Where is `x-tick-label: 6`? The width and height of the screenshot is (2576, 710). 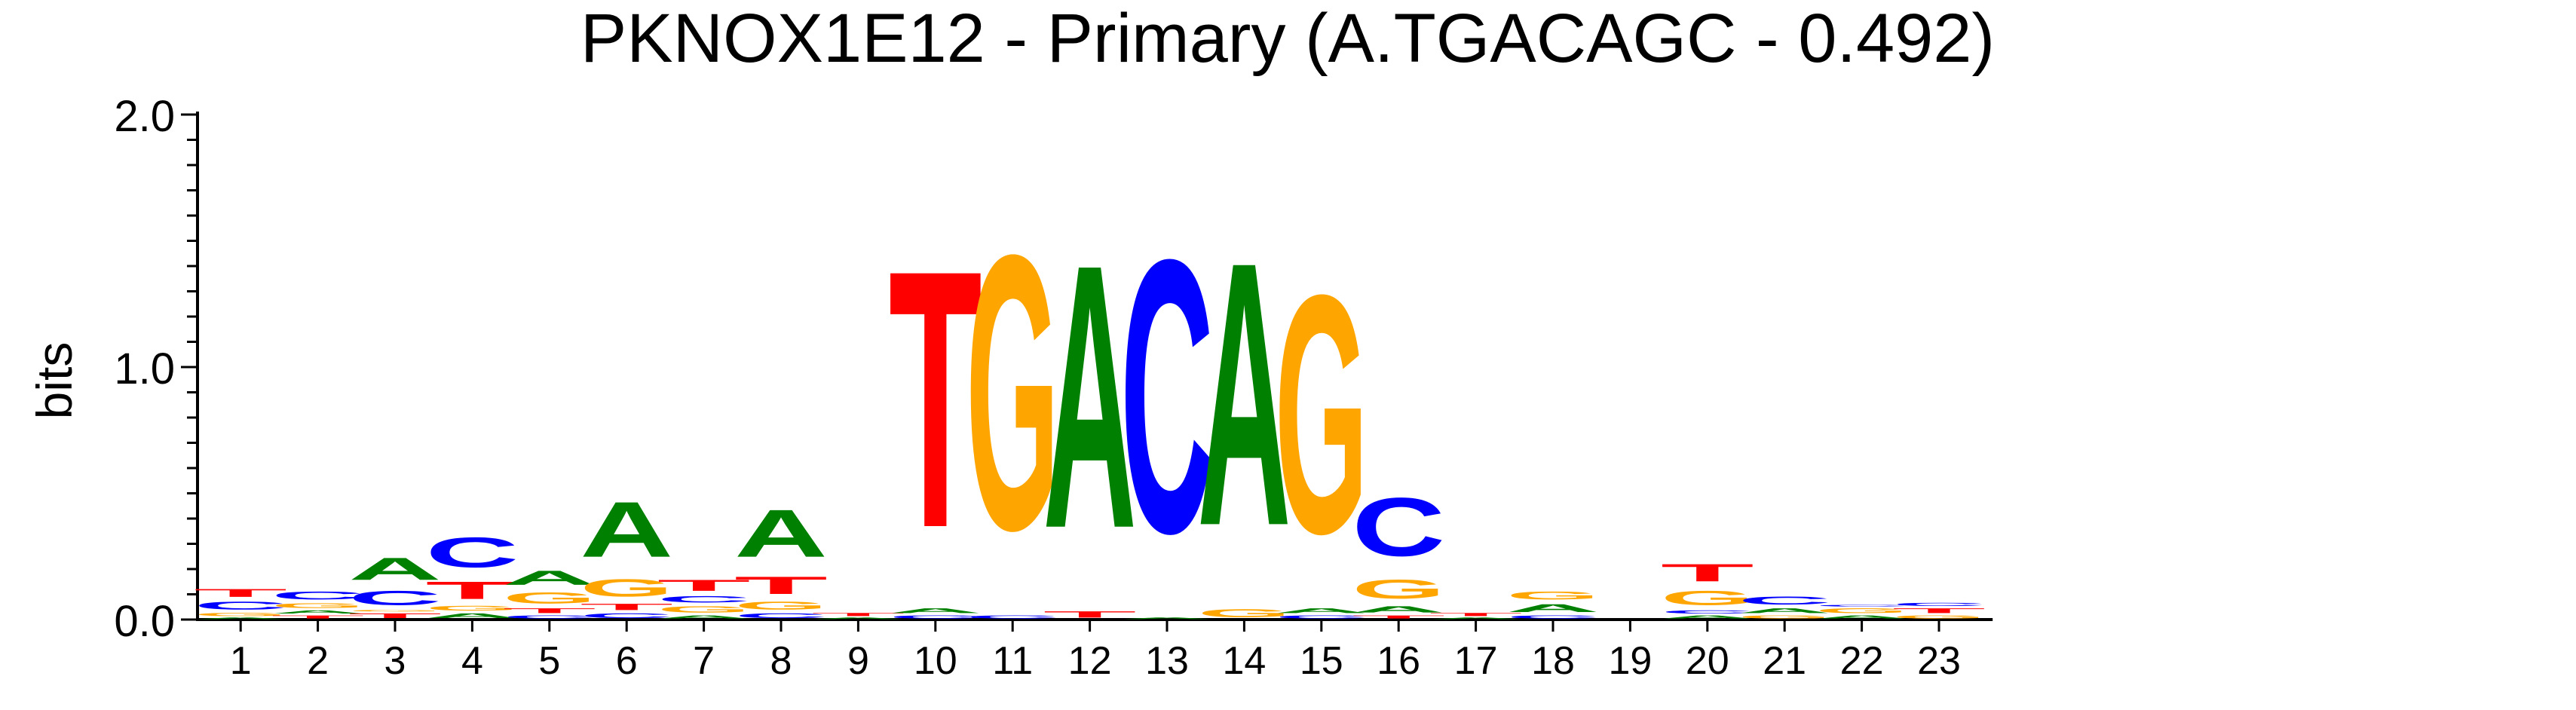 x-tick-label: 6 is located at coordinates (627, 661).